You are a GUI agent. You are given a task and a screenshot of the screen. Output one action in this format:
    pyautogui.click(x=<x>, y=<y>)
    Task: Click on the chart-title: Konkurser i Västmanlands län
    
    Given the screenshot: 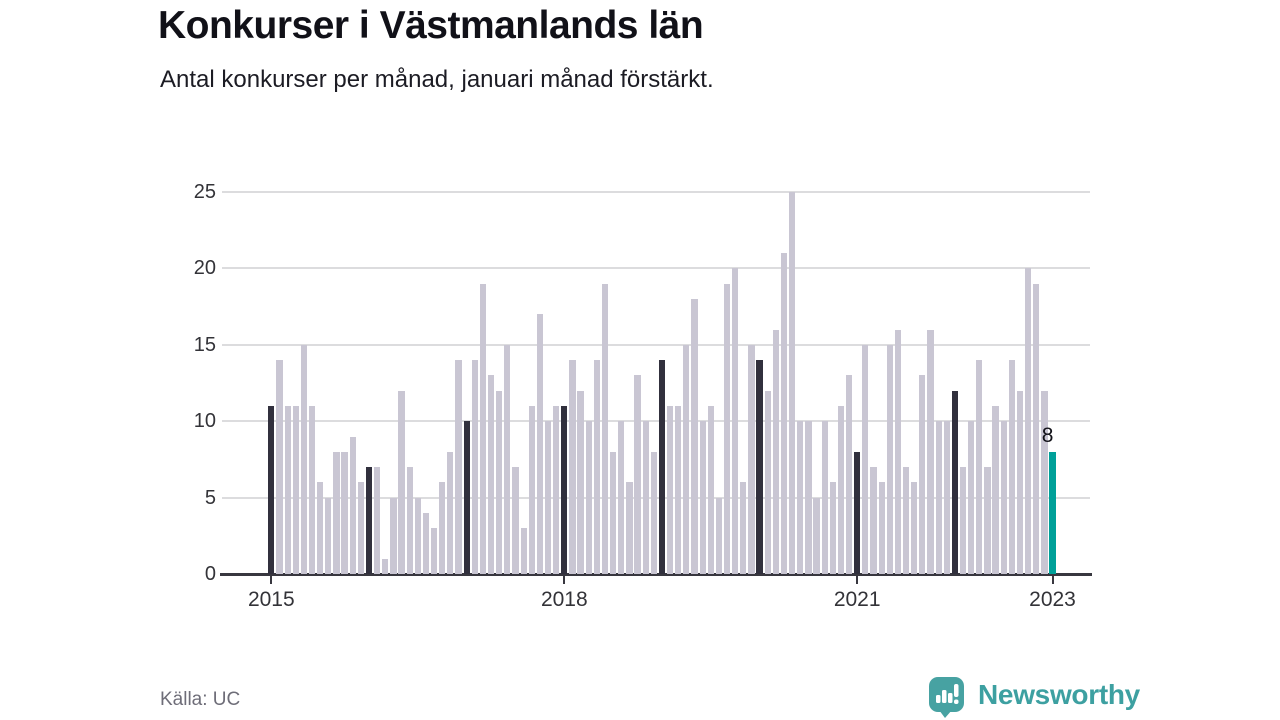 What is the action you would take?
    pyautogui.click(x=431, y=25)
    